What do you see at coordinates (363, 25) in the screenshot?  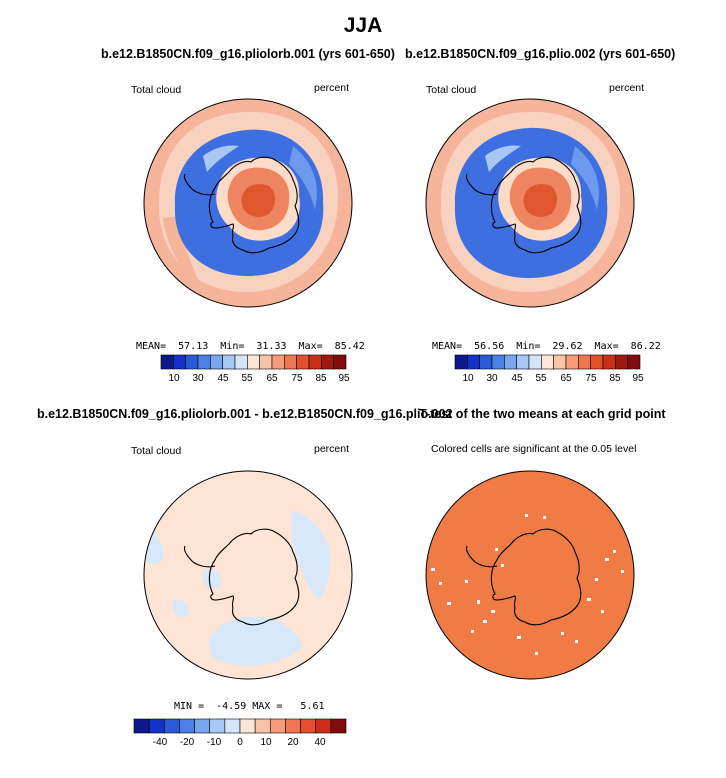 I see `season-title: JJA` at bounding box center [363, 25].